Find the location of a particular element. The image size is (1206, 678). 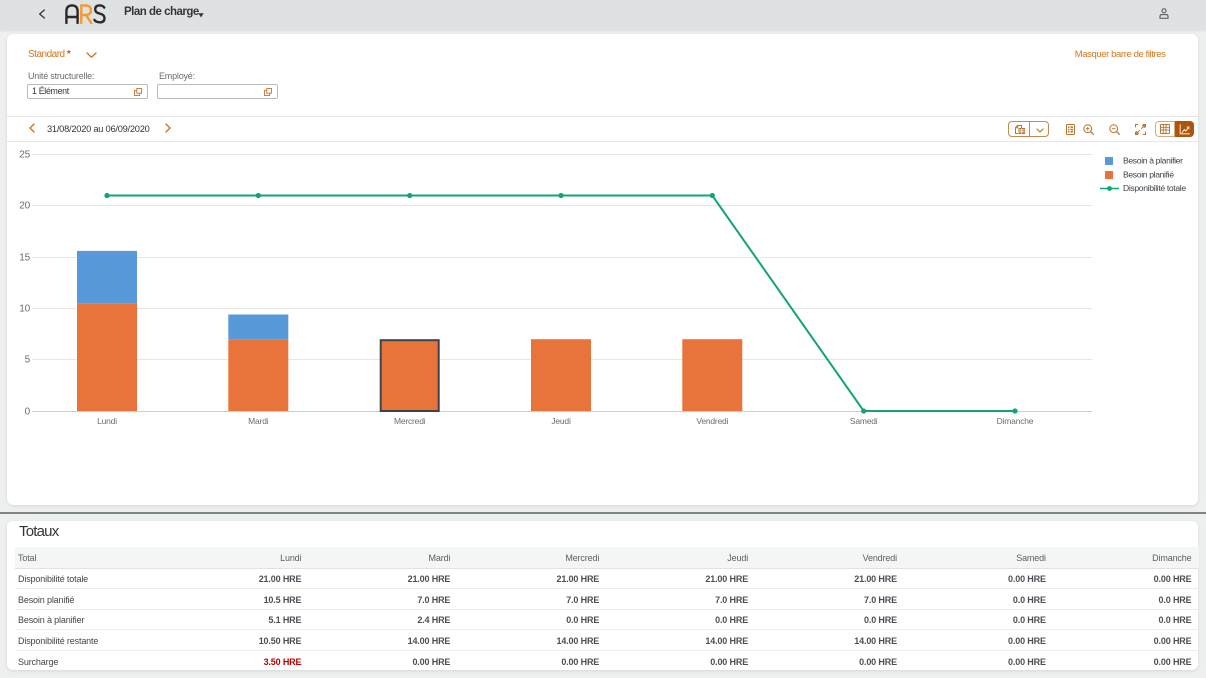

svg-text: Besoin planifié is located at coordinates (1148, 174).